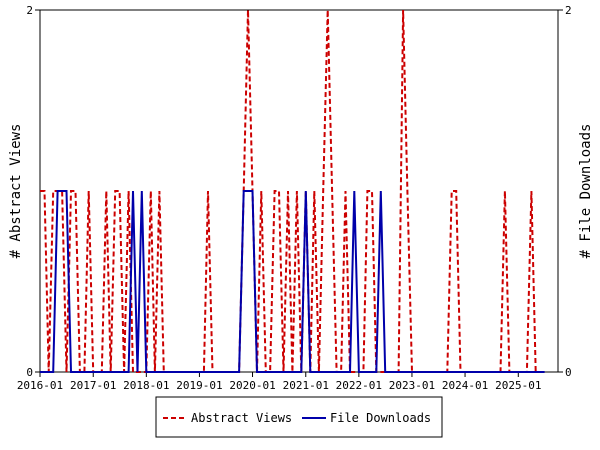  What do you see at coordinates (93, 385) in the screenshot?
I see `x-tick-label-1: 2017-01` at bounding box center [93, 385].